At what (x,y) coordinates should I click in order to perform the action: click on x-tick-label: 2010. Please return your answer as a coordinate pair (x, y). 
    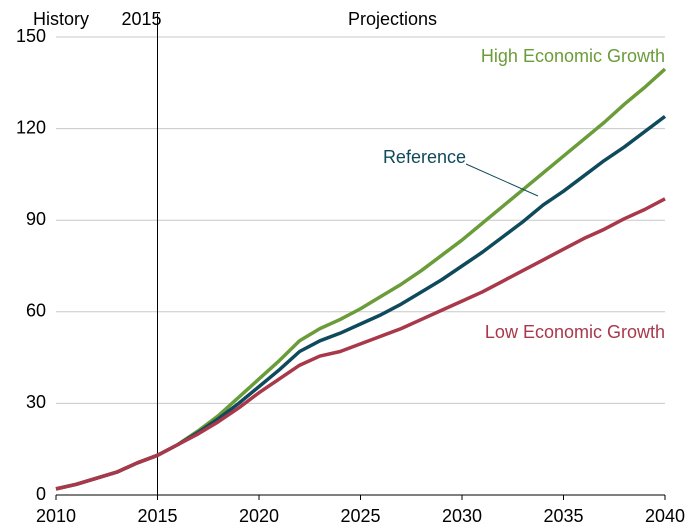
    Looking at the image, I should click on (56, 516).